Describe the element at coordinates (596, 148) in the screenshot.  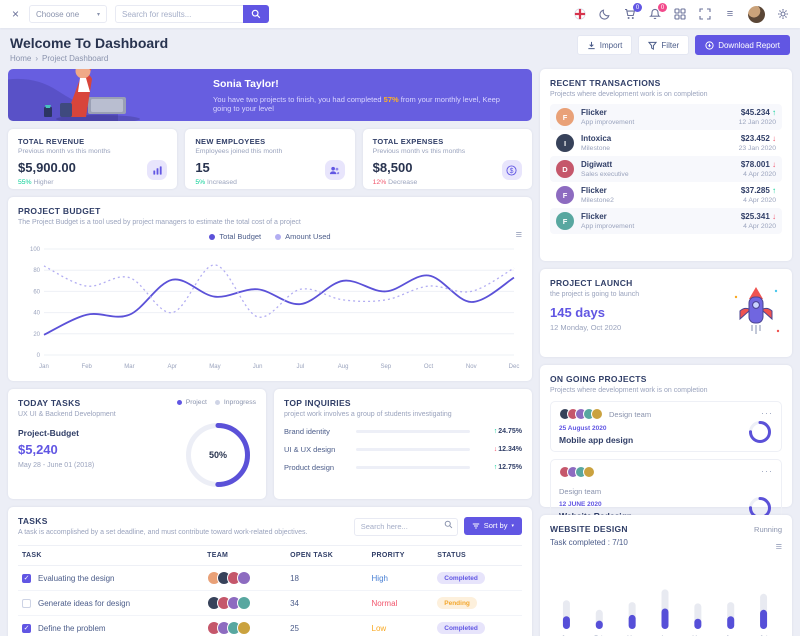
I see `transaction-description: Milestone` at that location.